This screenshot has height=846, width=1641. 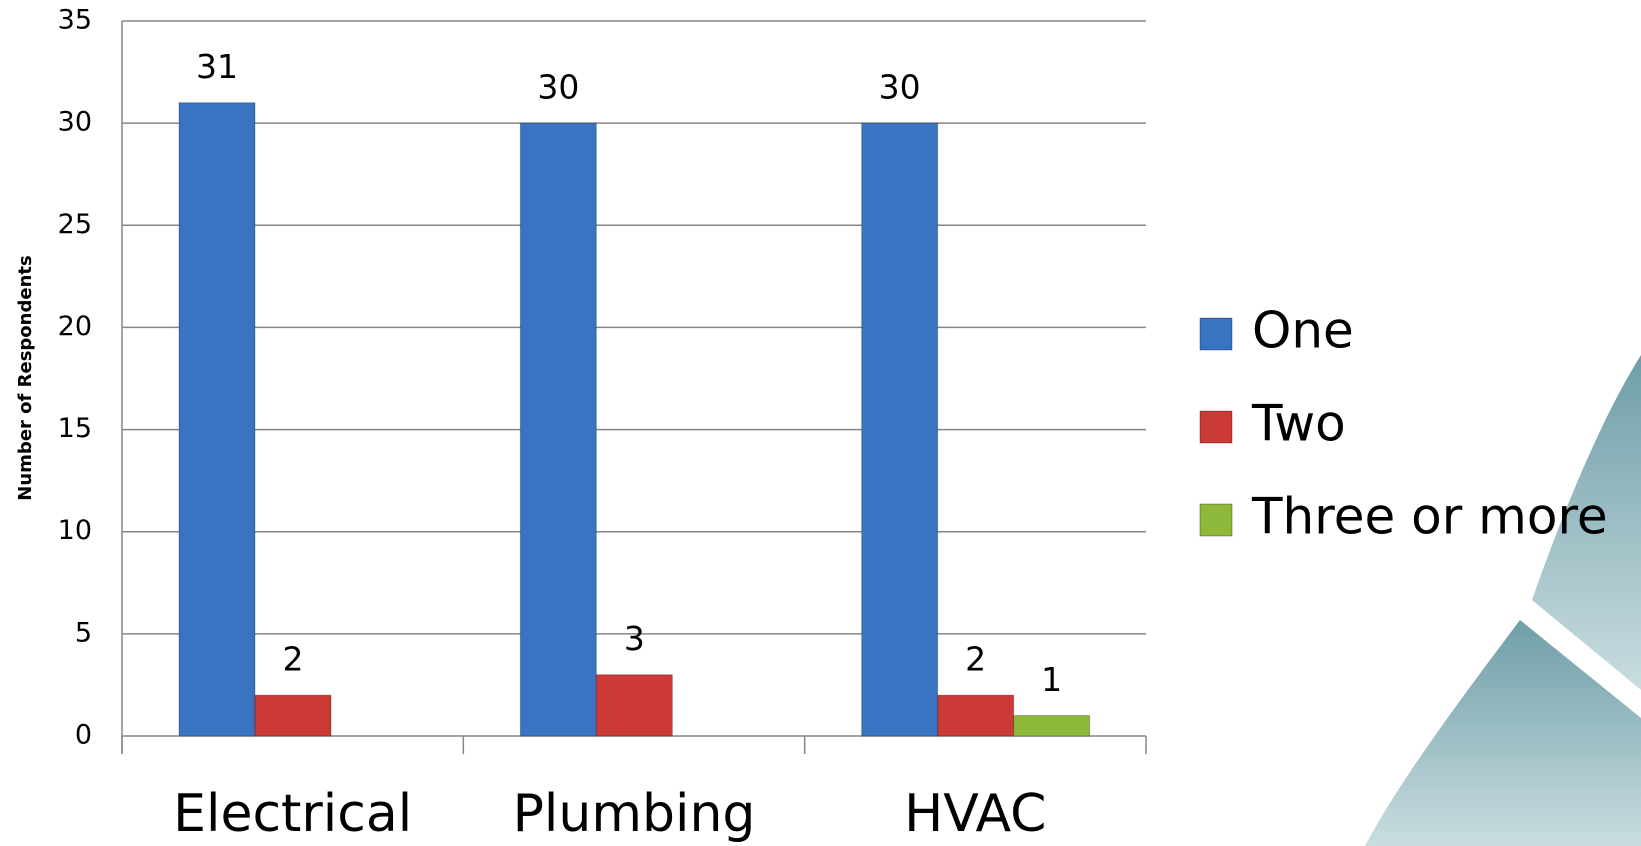 I want to click on y-tick-label: 5, so click(x=83, y=632).